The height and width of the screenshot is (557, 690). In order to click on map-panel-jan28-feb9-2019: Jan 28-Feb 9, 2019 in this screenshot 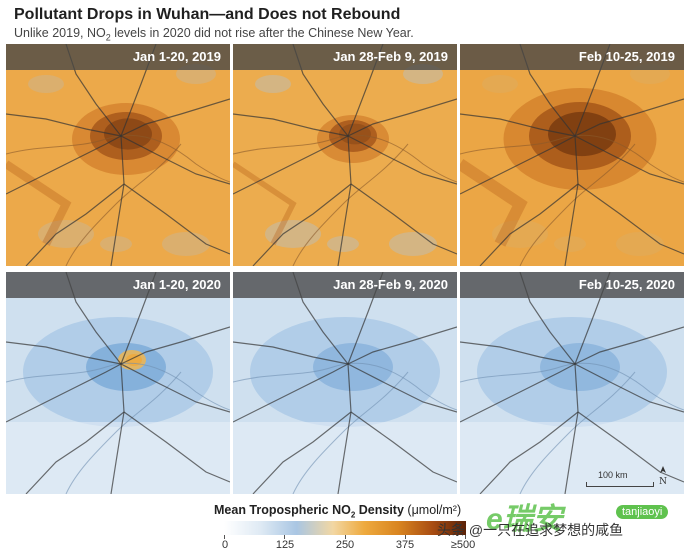, I will do `click(345, 155)`.